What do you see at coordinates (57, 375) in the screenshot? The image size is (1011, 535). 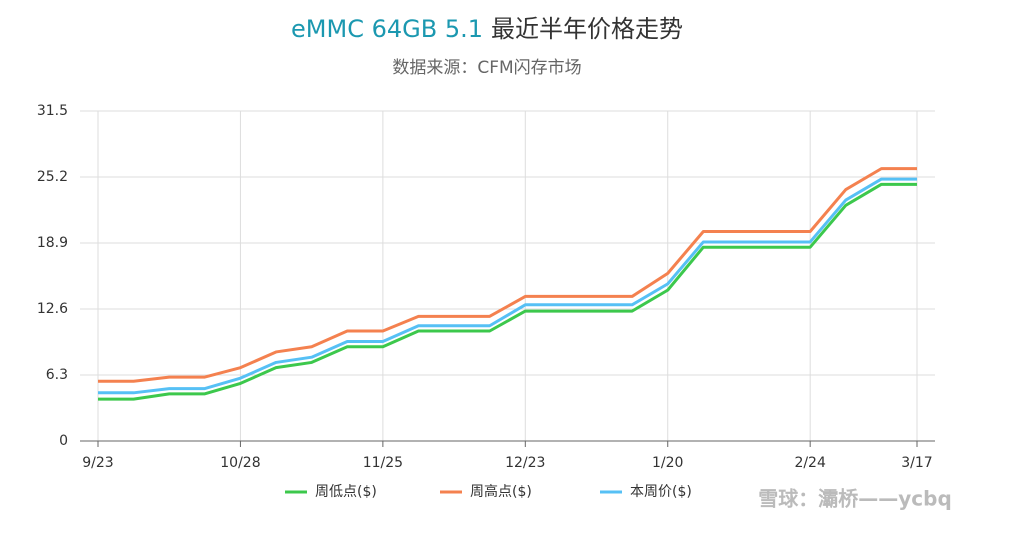 I see `y-tick-label: 6.3` at bounding box center [57, 375].